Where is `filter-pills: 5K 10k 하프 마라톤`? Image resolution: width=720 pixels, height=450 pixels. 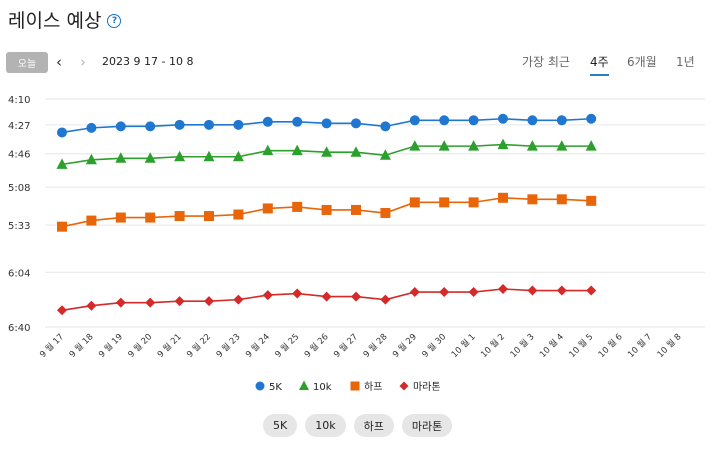
filter-pills: 5K 10k 하프 마라톤 is located at coordinates (358, 425).